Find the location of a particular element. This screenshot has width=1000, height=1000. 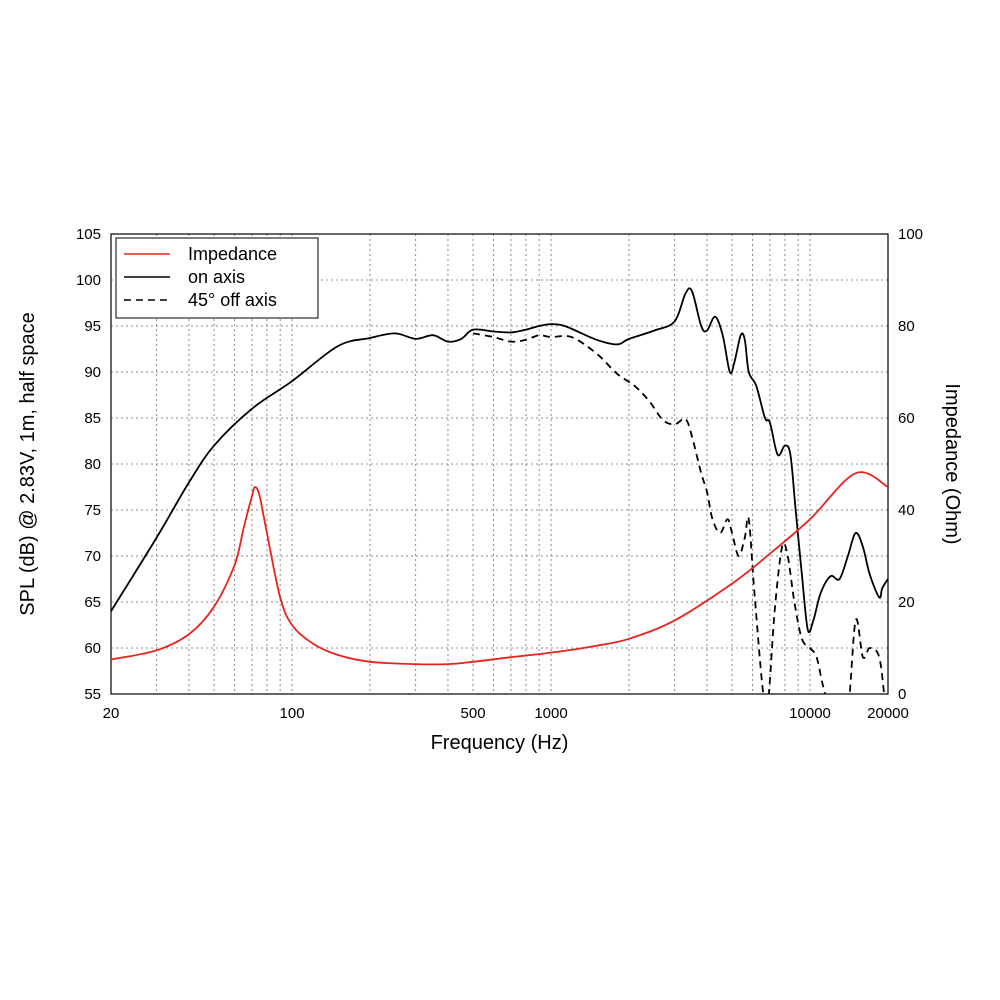

x-axis-title: Frequency (Hz) is located at coordinates (500, 743).